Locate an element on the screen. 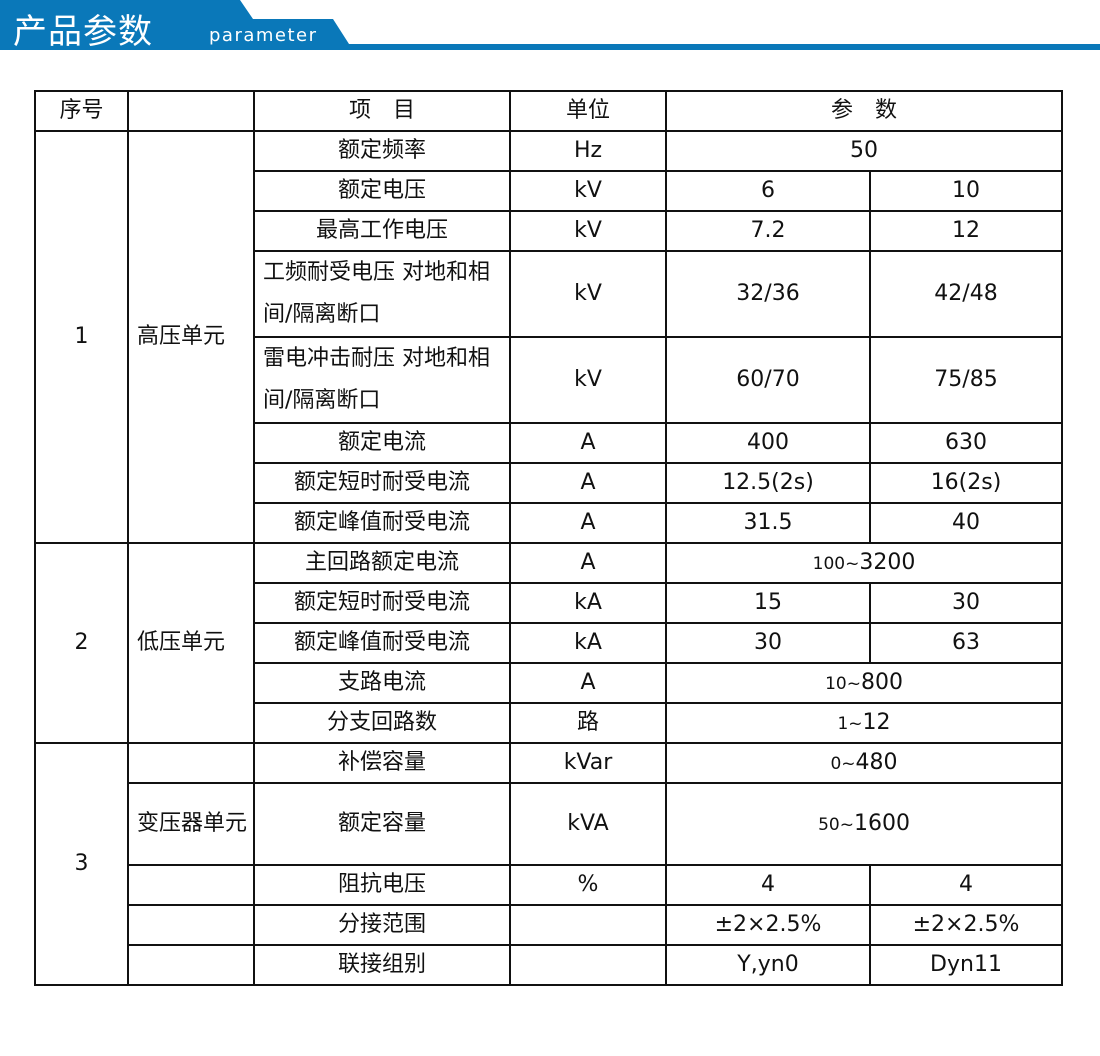 Image resolution: width=1100 pixels, height=1056 pixels. value-2: 10 is located at coordinates (966, 191).